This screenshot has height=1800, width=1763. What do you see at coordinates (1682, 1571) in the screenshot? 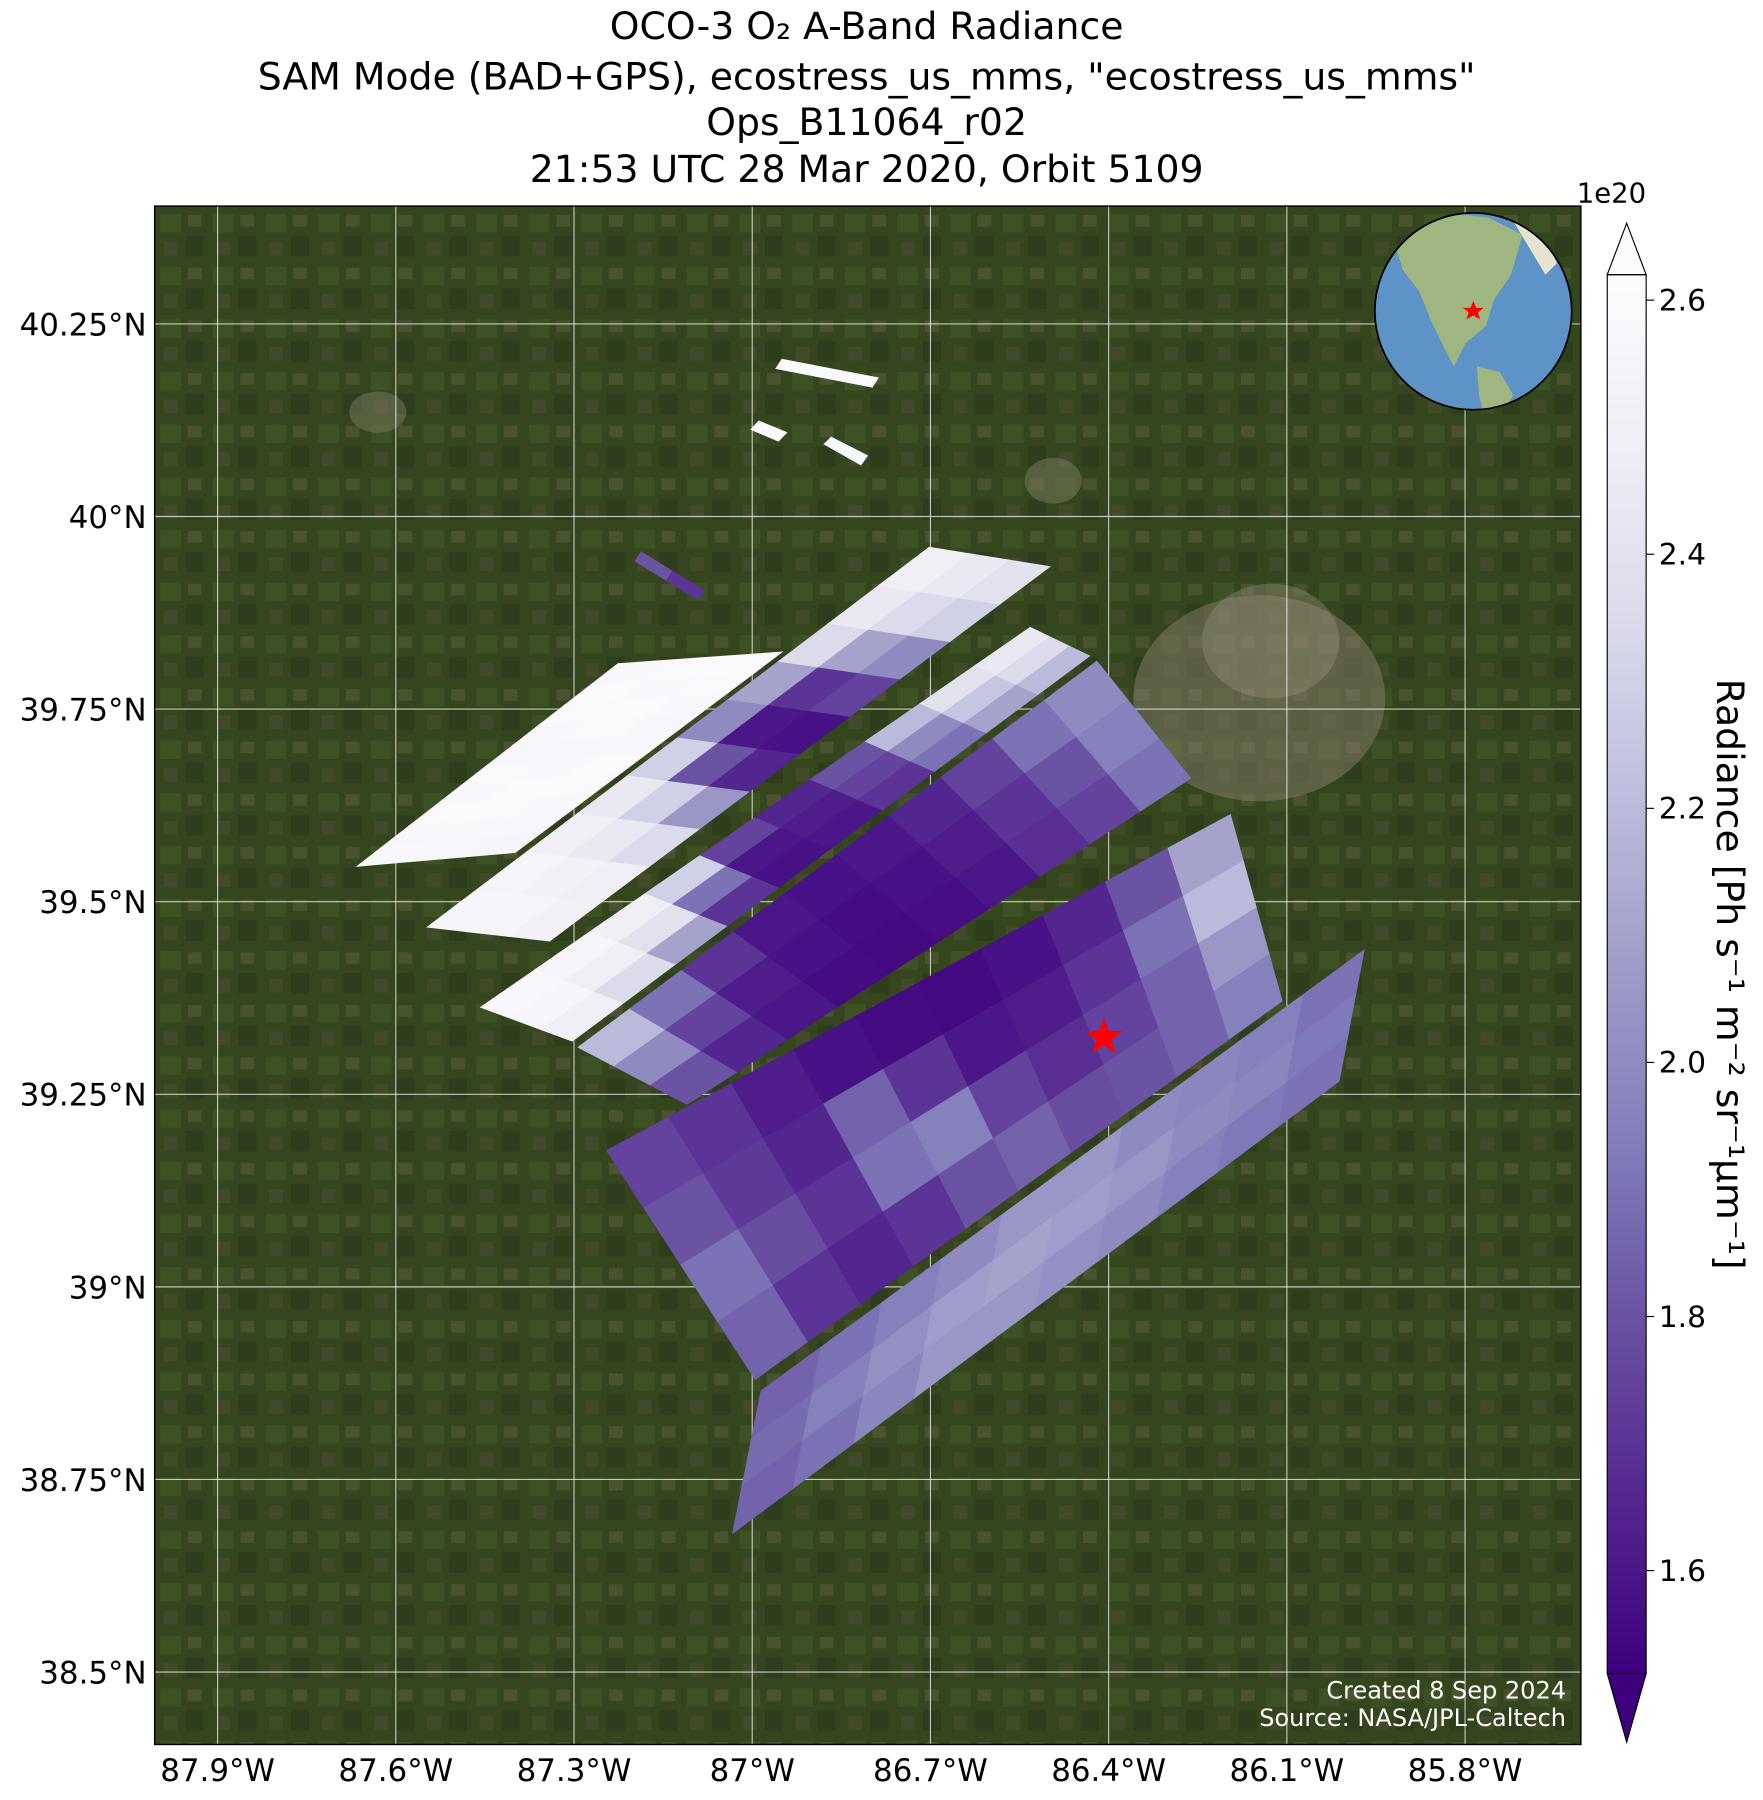
I see `colorbar-tick-label: 1.6` at bounding box center [1682, 1571].